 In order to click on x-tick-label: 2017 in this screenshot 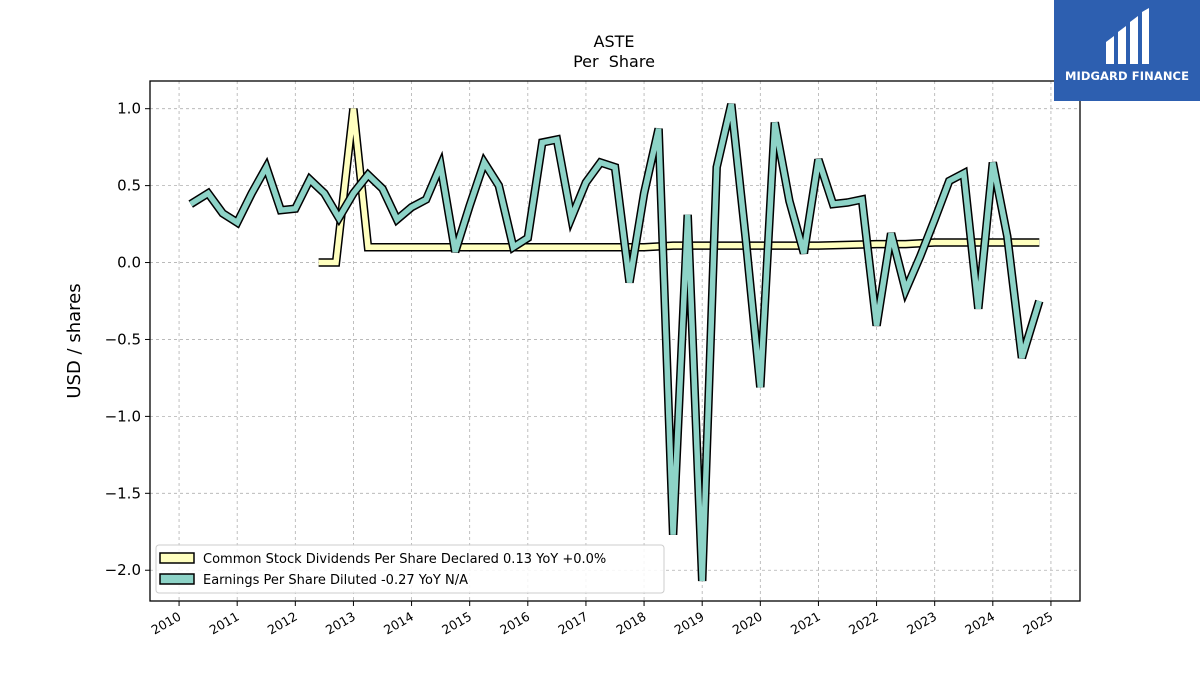, I will do `click(572, 623)`.